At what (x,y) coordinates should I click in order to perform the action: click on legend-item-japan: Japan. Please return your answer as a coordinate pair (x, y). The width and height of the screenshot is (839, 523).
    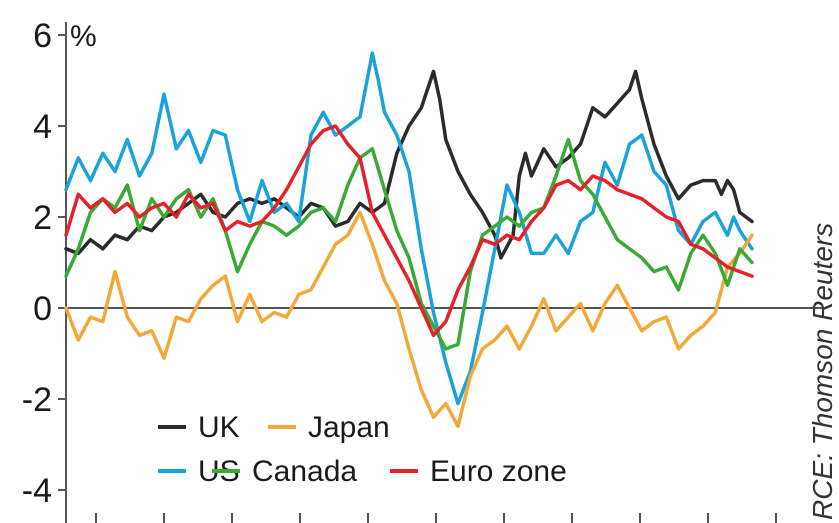
    Looking at the image, I should click on (329, 427).